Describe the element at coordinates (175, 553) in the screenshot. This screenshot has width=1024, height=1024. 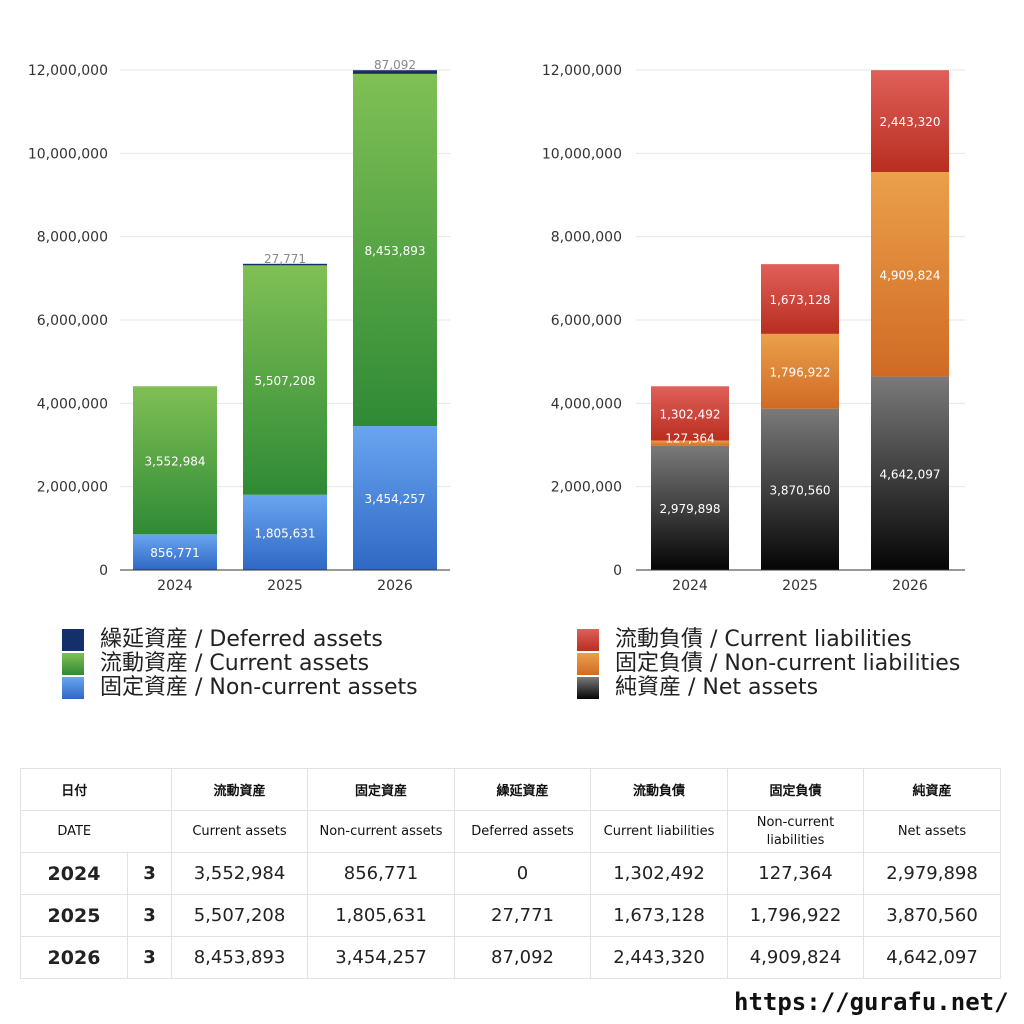
I see `data-label: 856,771` at that location.